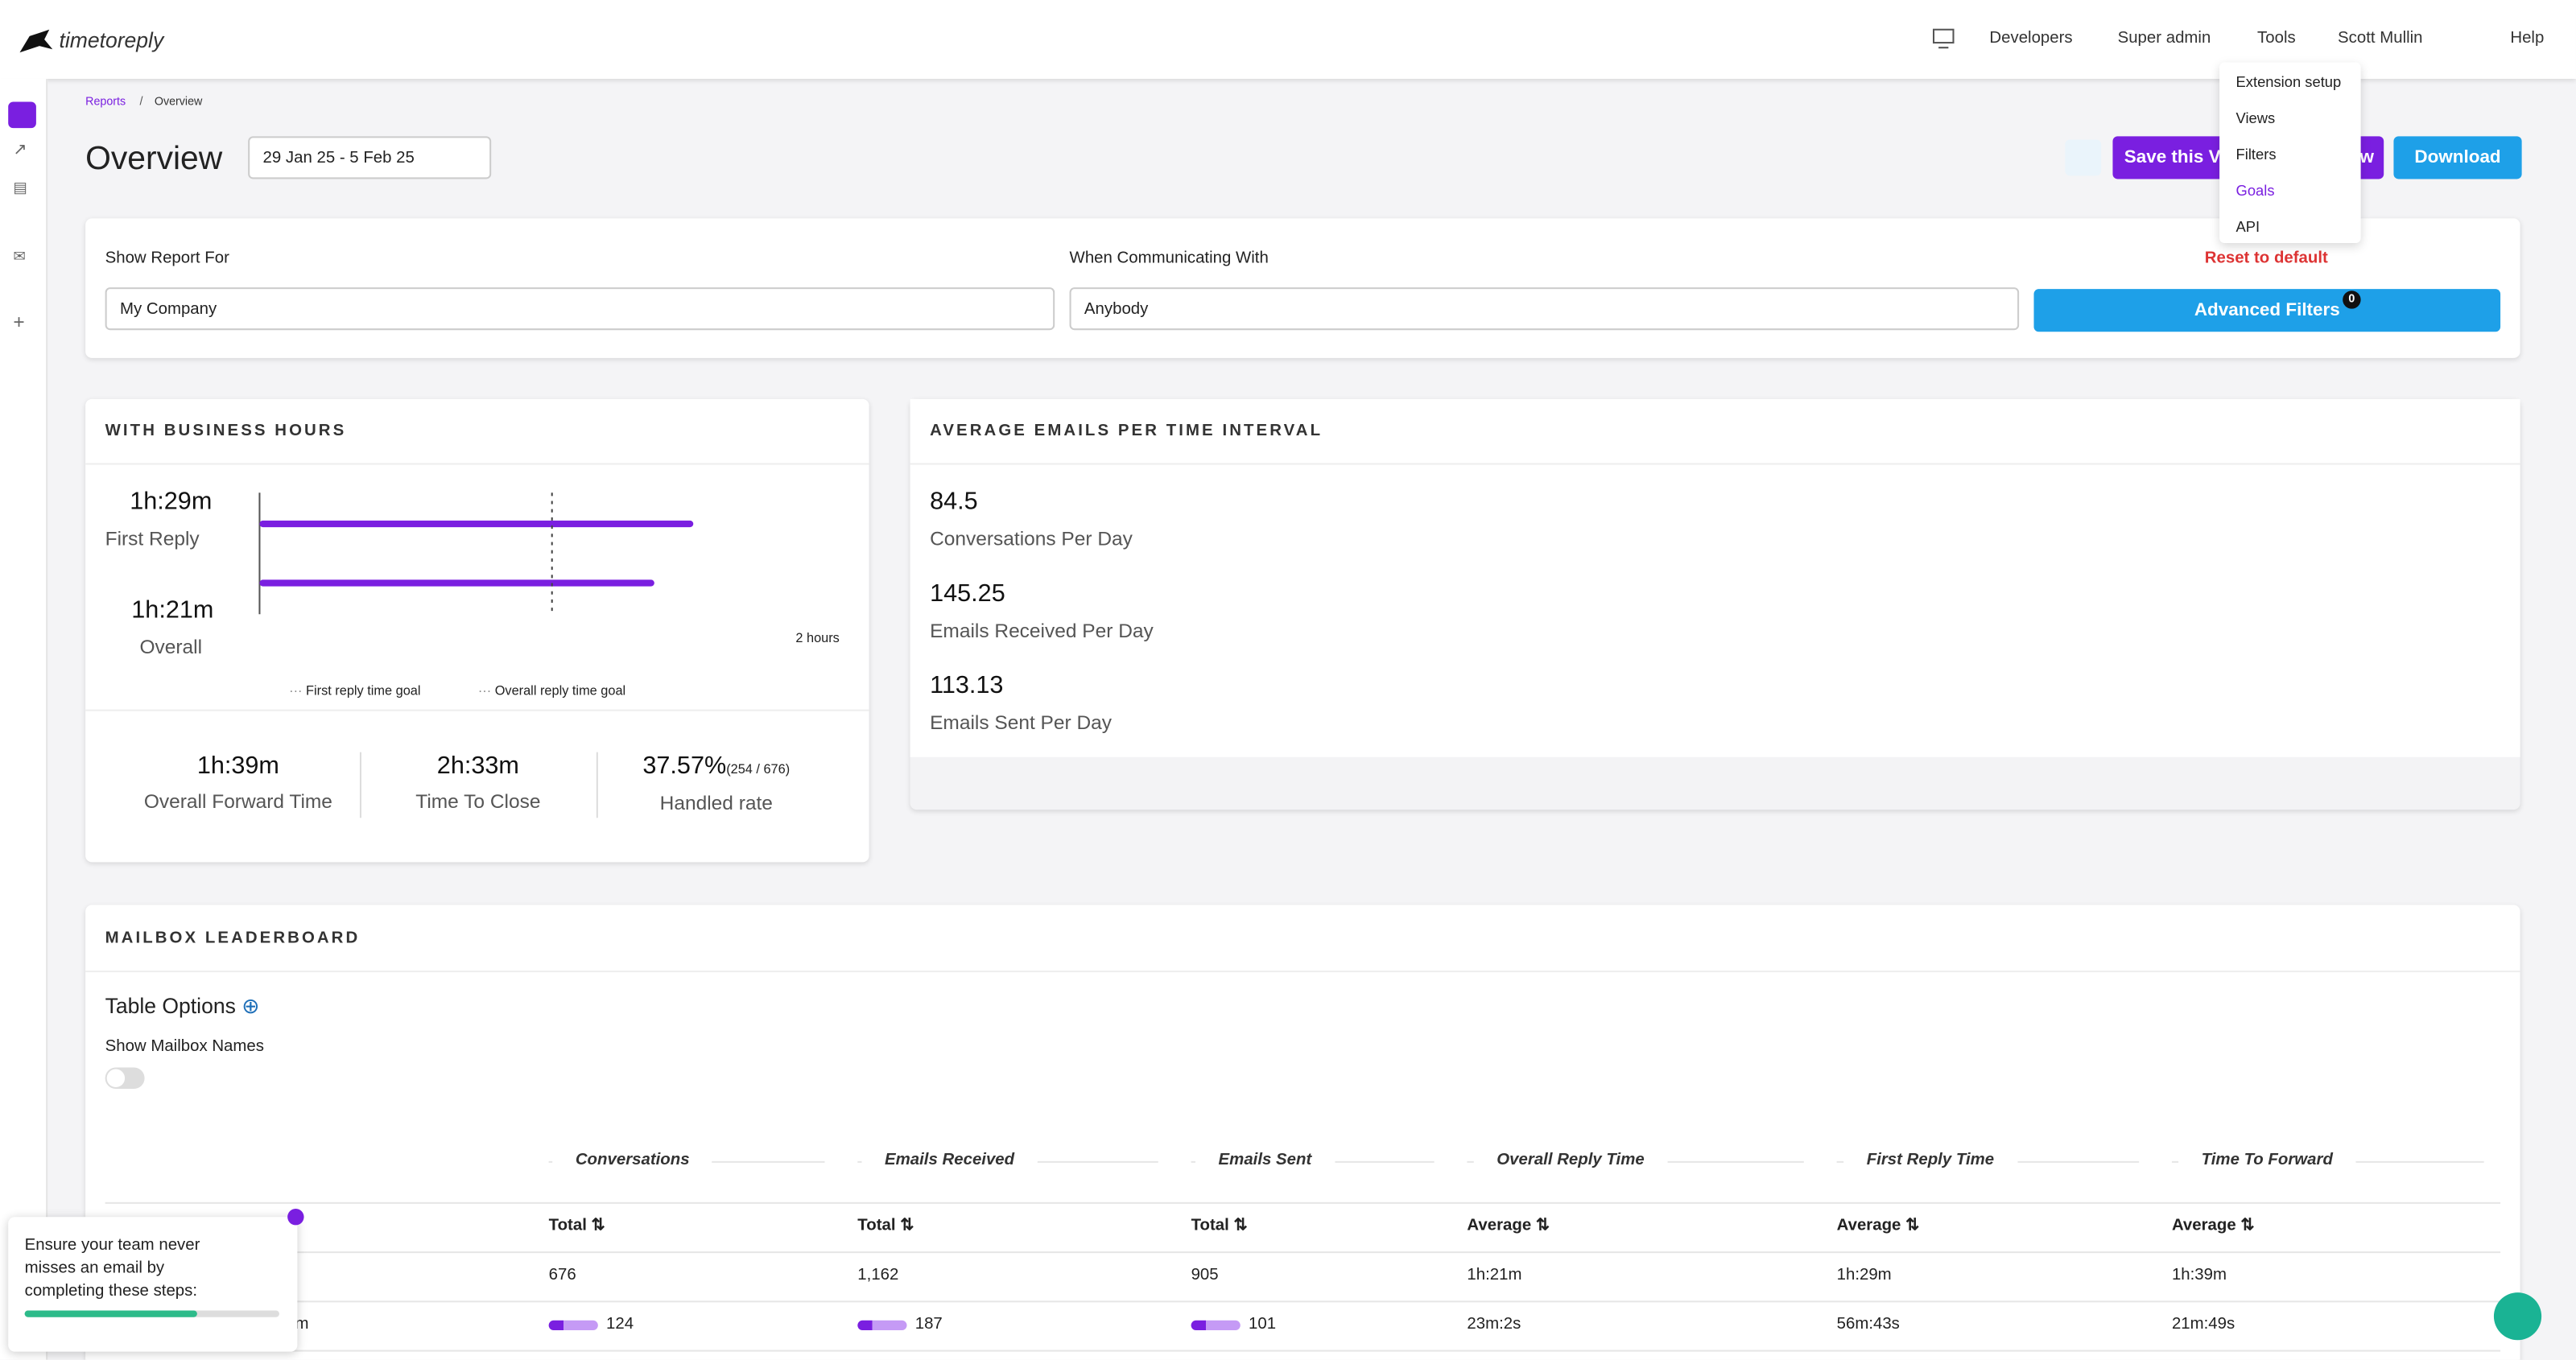 This screenshot has width=2576, height=1360. What do you see at coordinates (154, 159) in the screenshot?
I see `page-title: Overview` at bounding box center [154, 159].